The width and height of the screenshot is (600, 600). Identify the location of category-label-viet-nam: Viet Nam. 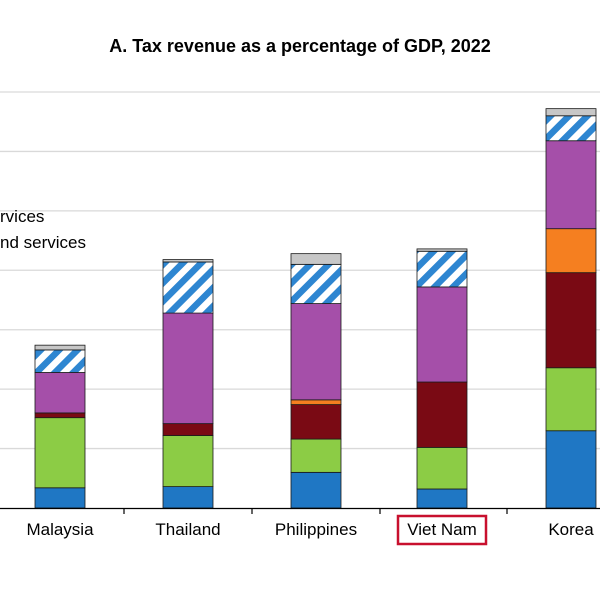
(442, 529).